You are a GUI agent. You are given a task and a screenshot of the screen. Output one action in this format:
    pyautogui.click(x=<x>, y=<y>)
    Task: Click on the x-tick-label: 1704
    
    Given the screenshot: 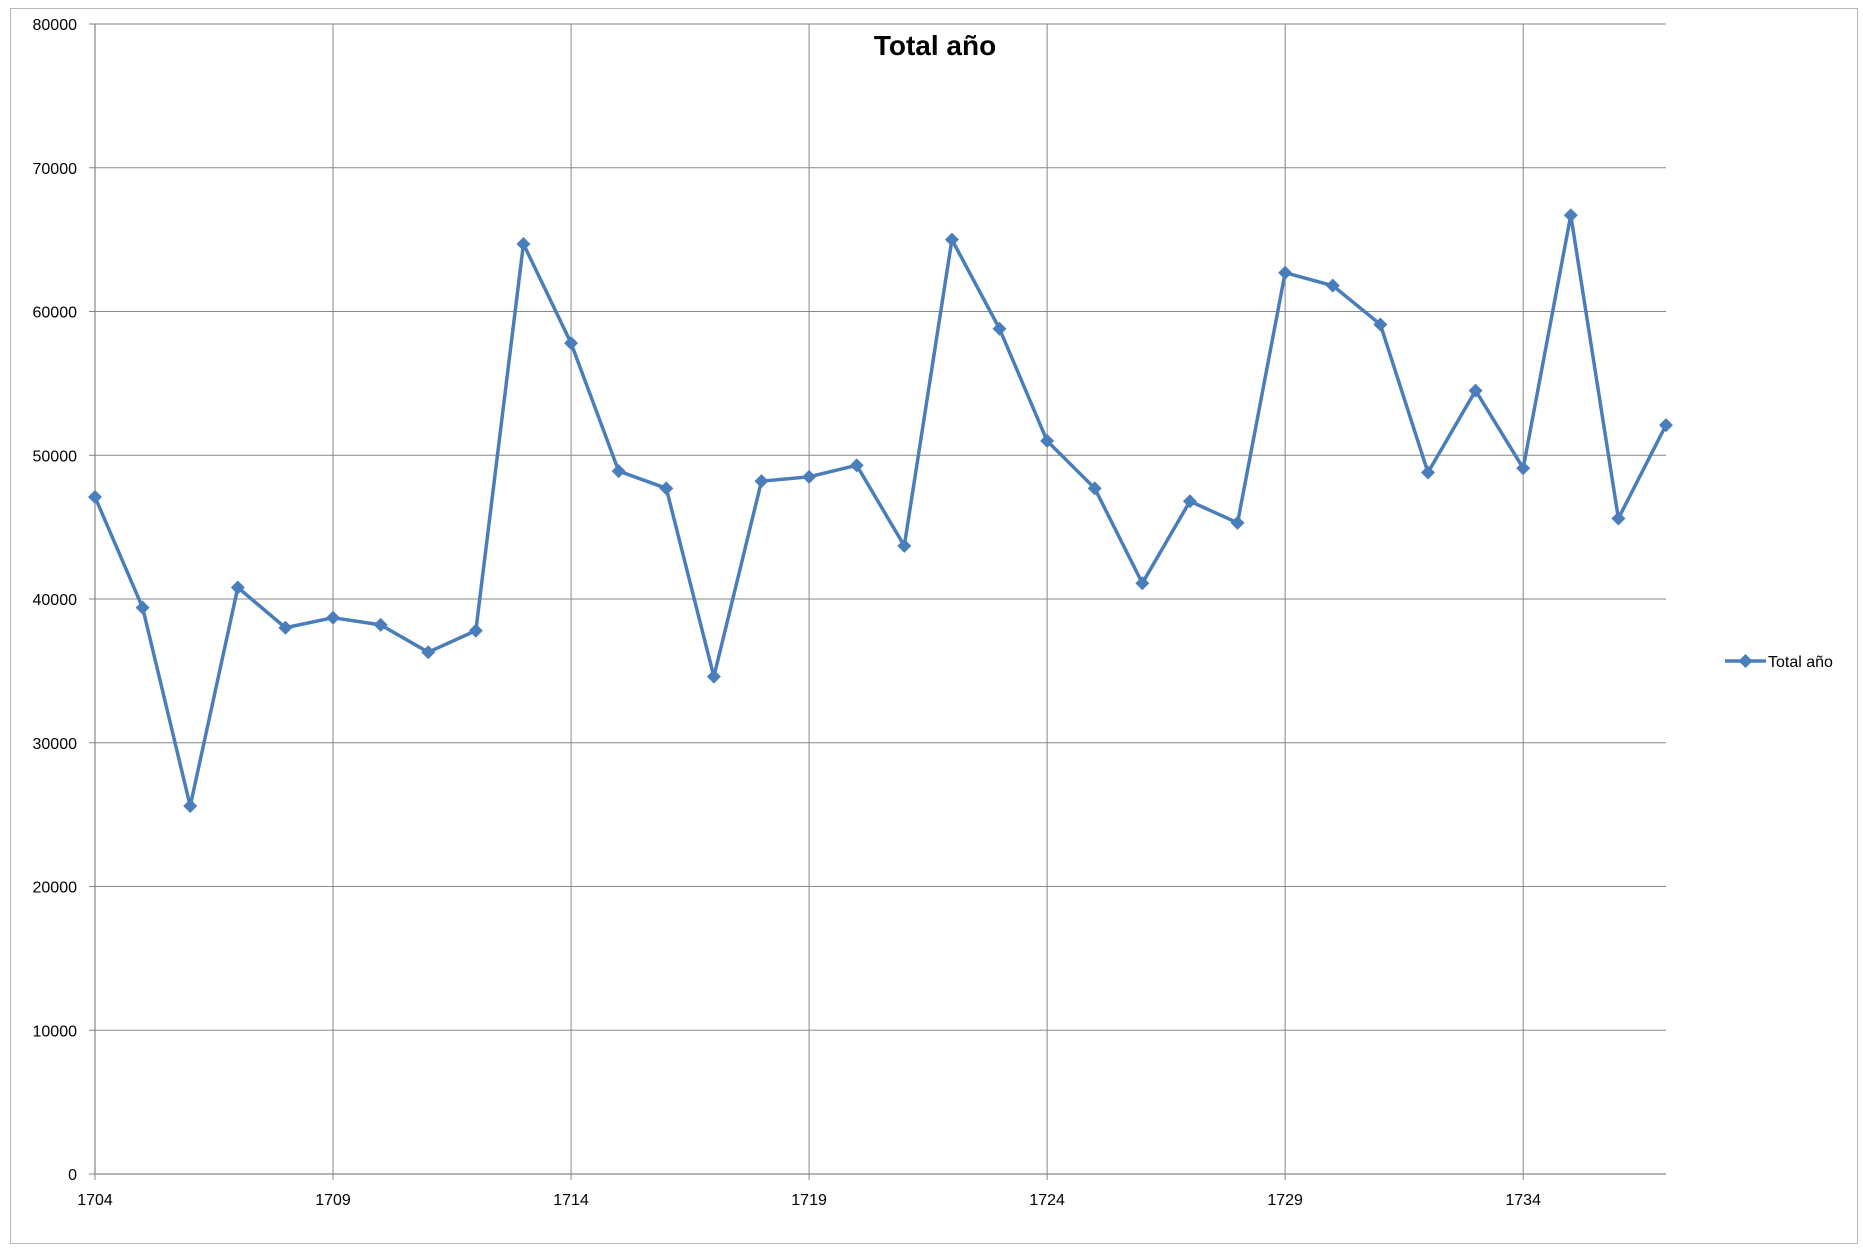 What is the action you would take?
    pyautogui.click(x=95, y=1200)
    